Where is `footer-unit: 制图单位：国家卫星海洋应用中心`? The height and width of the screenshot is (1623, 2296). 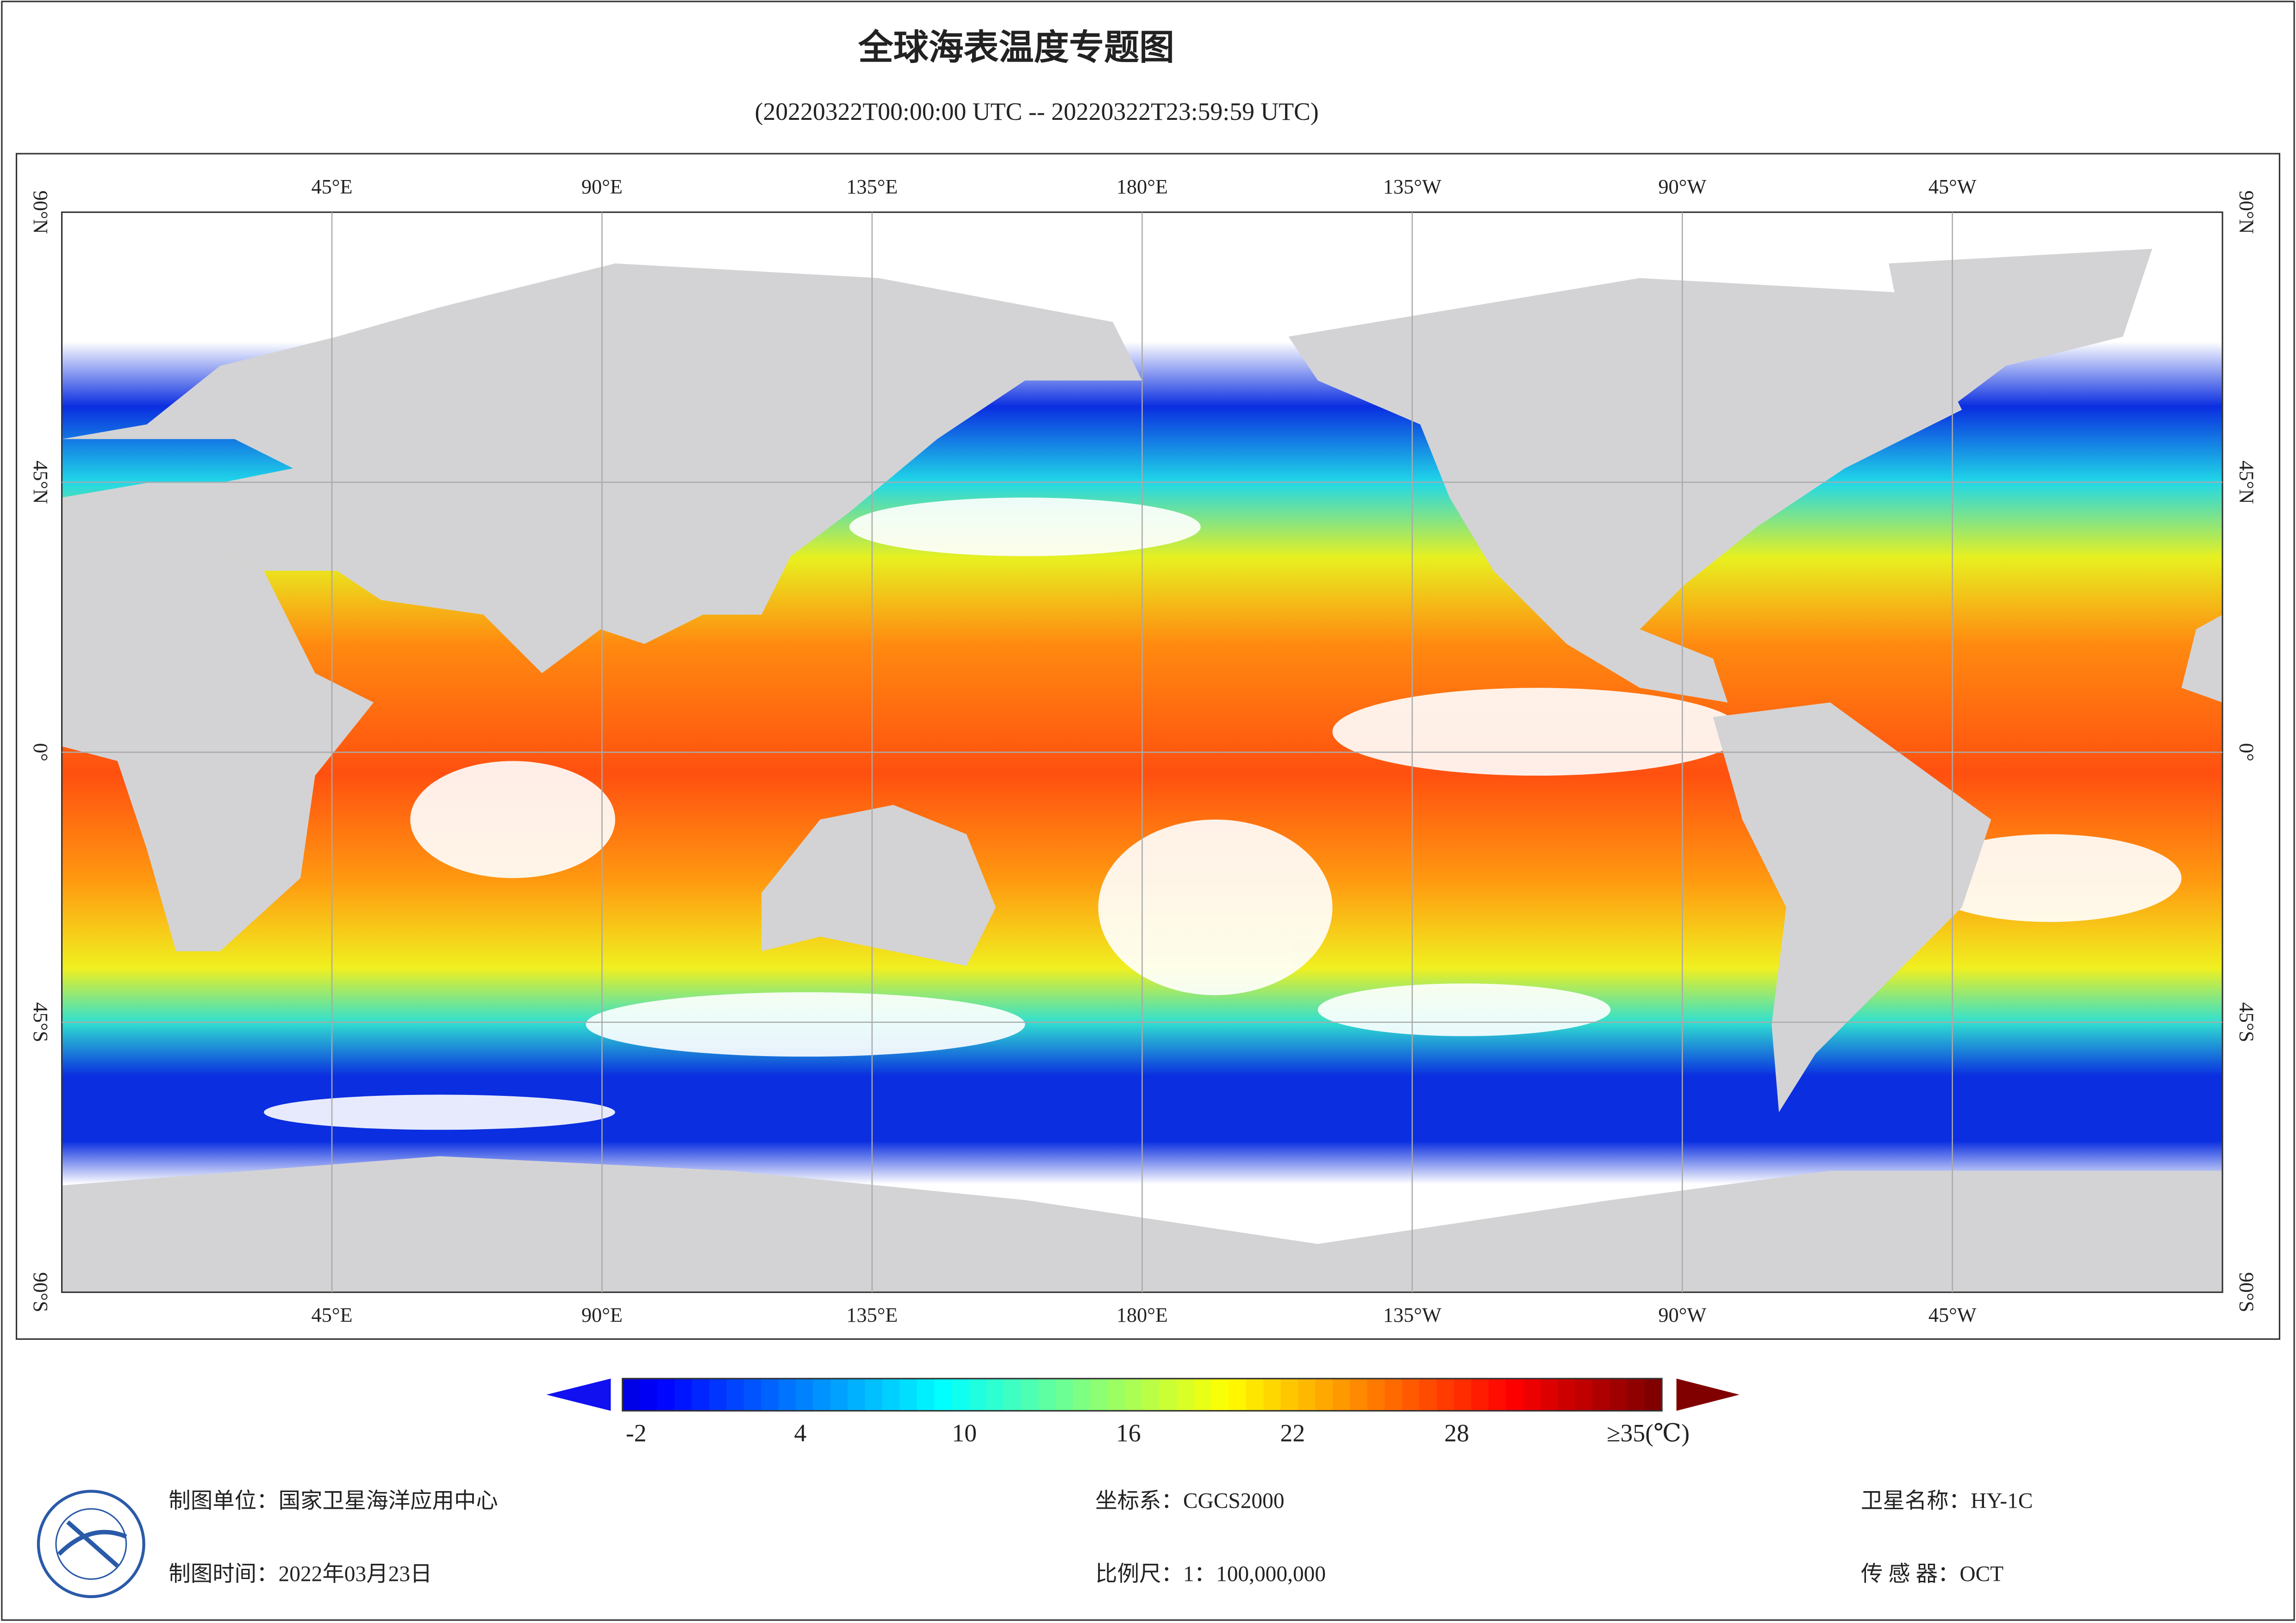 footer-unit: 制图单位：国家卫星海洋应用中心 is located at coordinates (333, 1501).